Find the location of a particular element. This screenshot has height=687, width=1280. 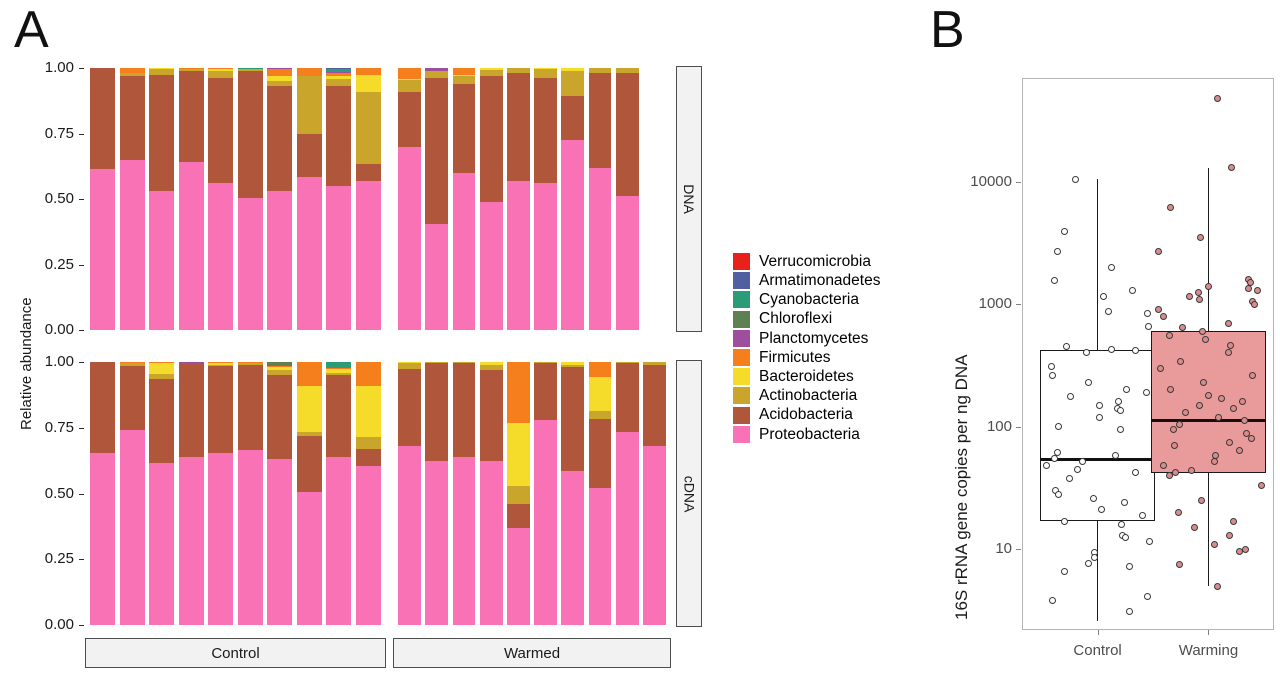

y-tick-label: 0.25 is located at coordinates (59, 264).